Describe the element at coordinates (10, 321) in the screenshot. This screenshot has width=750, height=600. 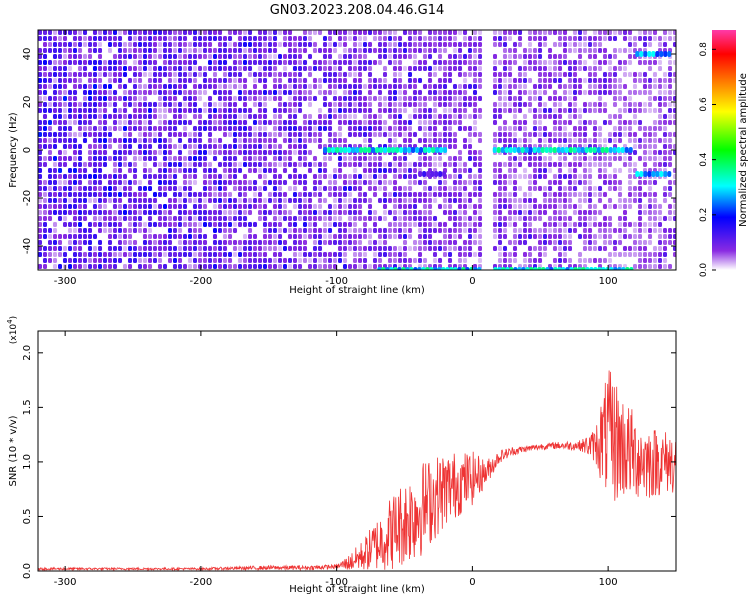
I see `snr-y-multiplier-exponent: 4` at that location.